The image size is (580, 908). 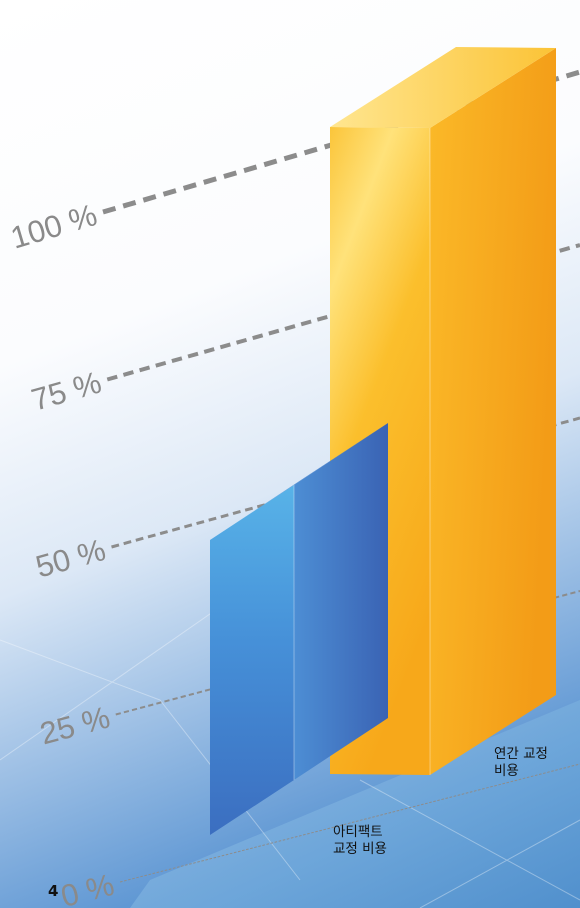 I want to click on category-label: 아티팩트 교정 비용, so click(x=360, y=840).